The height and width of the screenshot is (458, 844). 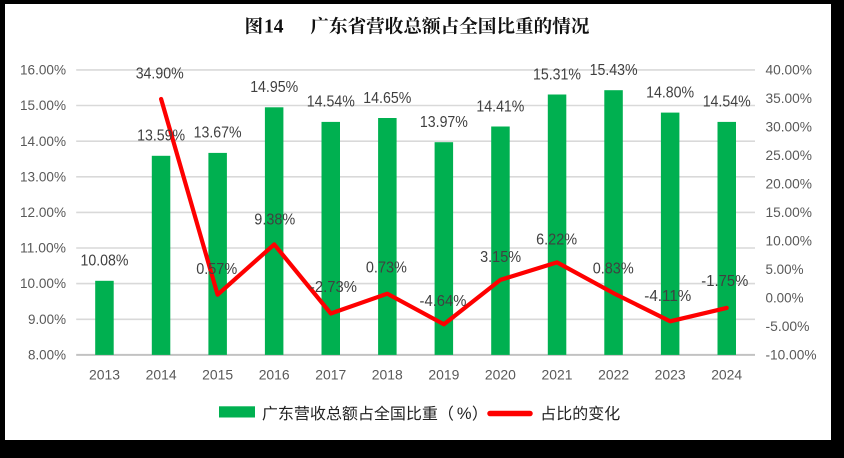 What do you see at coordinates (670, 92) in the screenshot?
I see `svg-text: 14.80%` at bounding box center [670, 92].